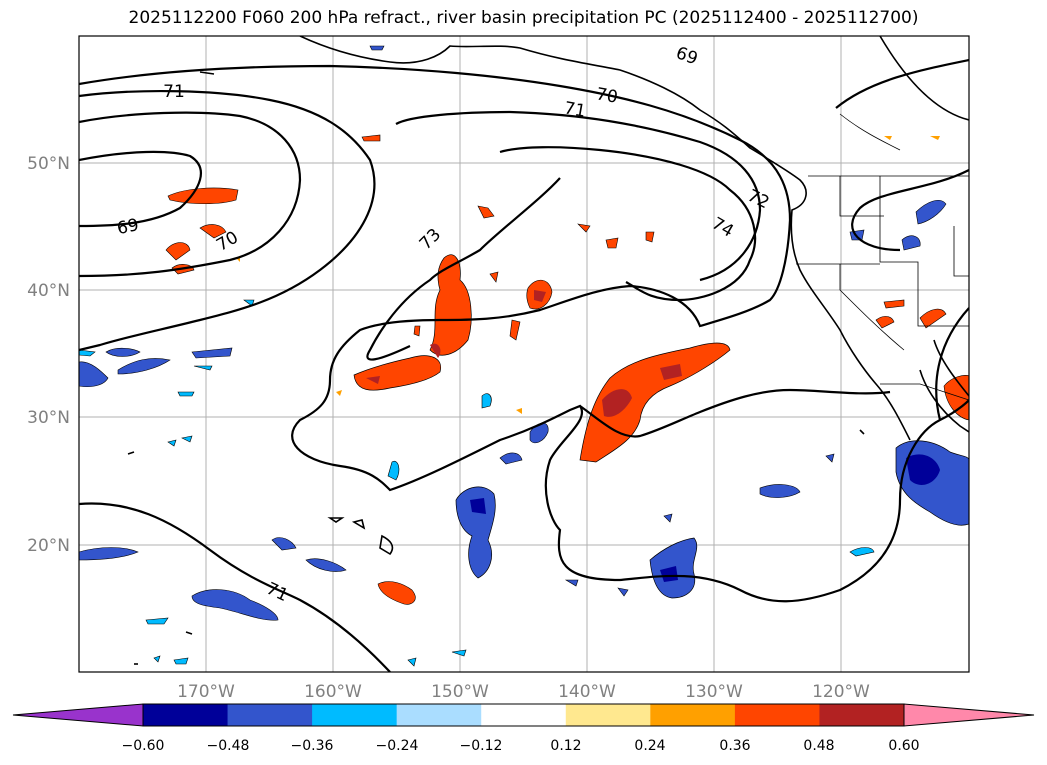 The image size is (1047, 765). What do you see at coordinates (48, 291) in the screenshot?
I see `lat-tick-label: 40°N` at bounding box center [48, 291].